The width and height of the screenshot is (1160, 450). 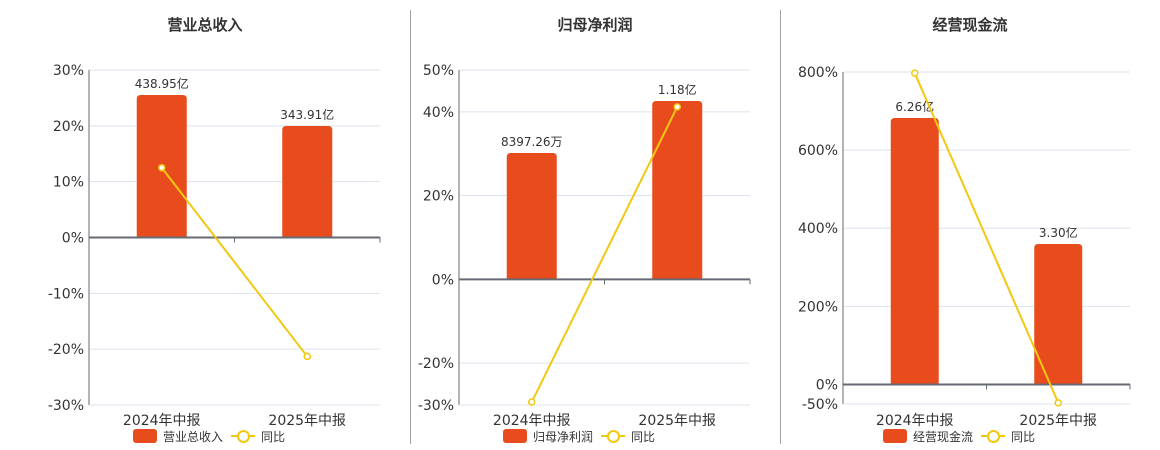 I want to click on bar-value-label: 3.30亿, so click(x=1058, y=232).